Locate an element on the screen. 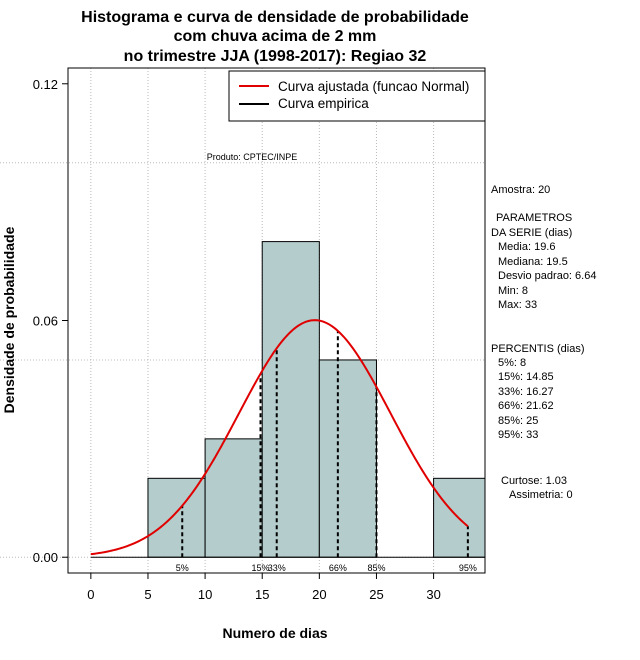  chart-title-line-3: no trimestre JJA (1998-2017): Regiao 32 is located at coordinates (275, 56).